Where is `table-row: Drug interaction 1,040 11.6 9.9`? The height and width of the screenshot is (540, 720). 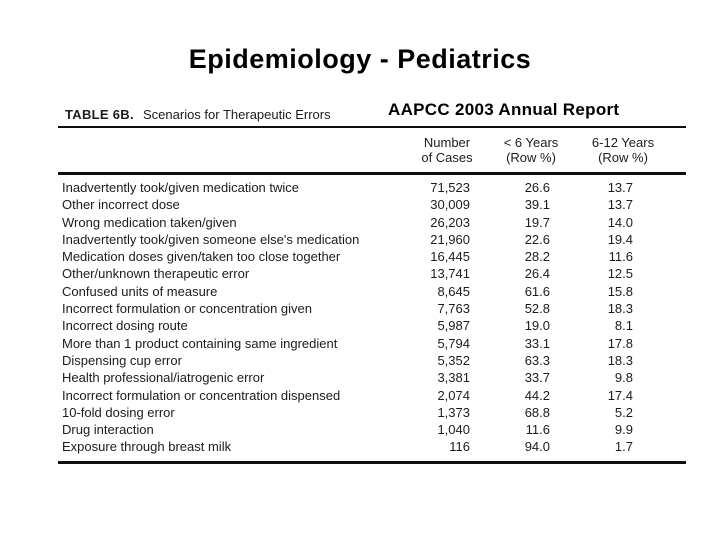 table-row: Drug interaction 1,040 11.6 9.9 is located at coordinates (372, 429).